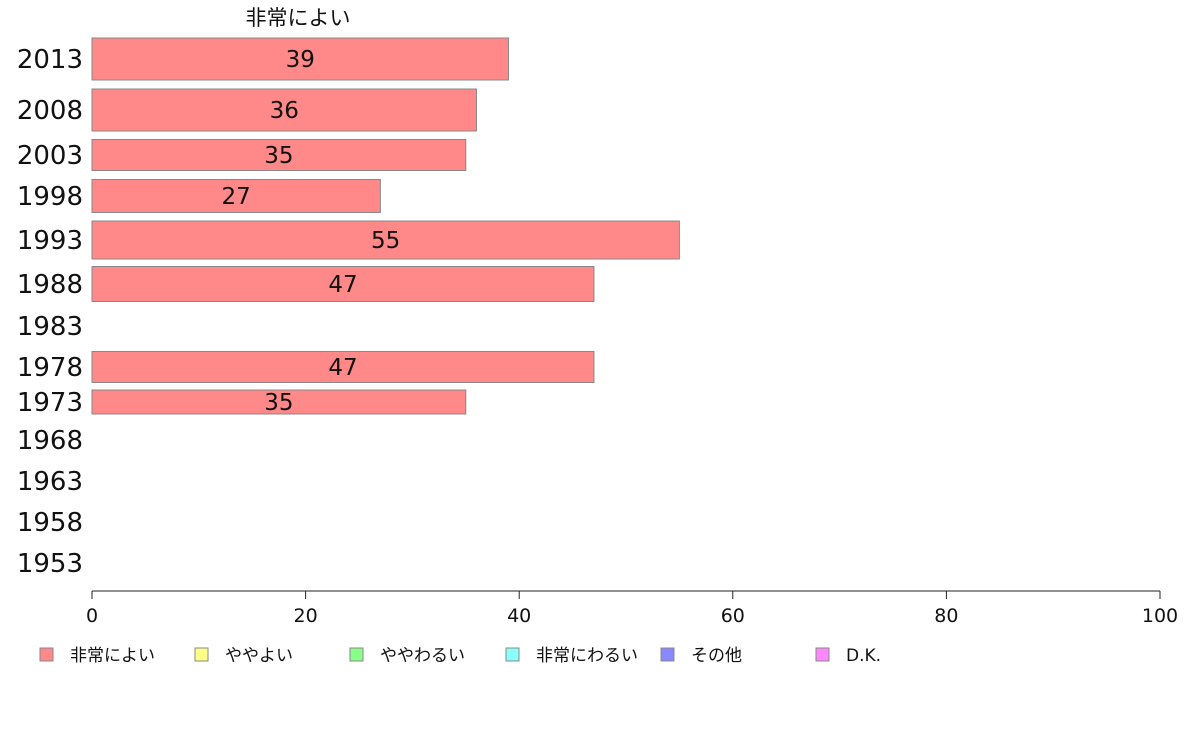 This screenshot has width=1188, height=736. I want to click on year-label: 1958, so click(50, 523).